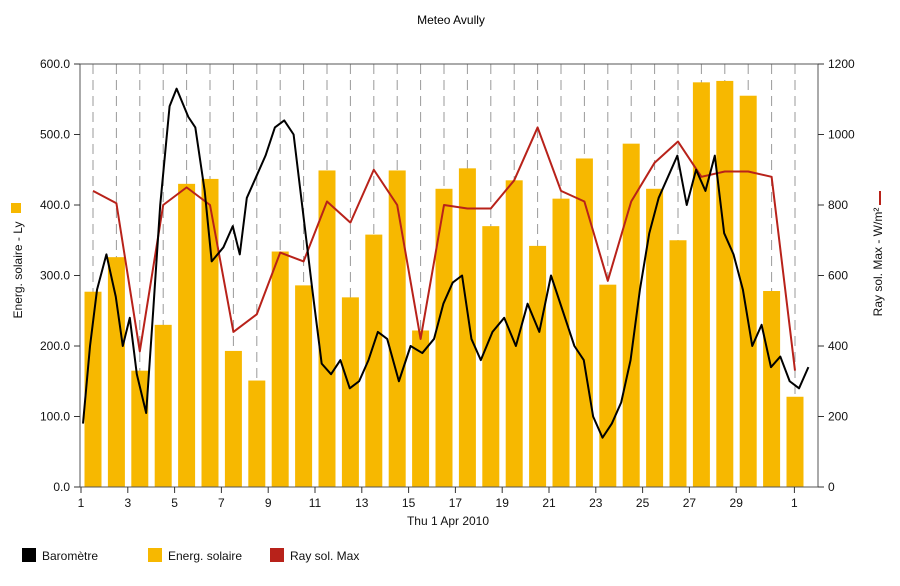  Describe the element at coordinates (277, 555) in the screenshot. I see `legend-swatch-ray-sol-max` at that location.